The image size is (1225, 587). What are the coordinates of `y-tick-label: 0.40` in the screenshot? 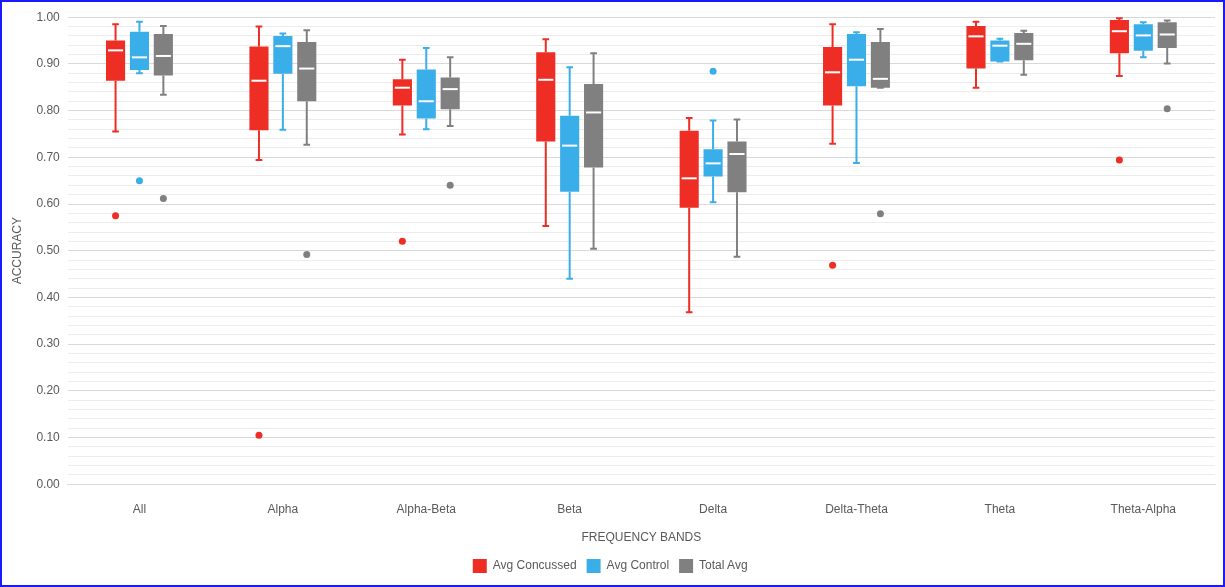 It's located at (48, 296).